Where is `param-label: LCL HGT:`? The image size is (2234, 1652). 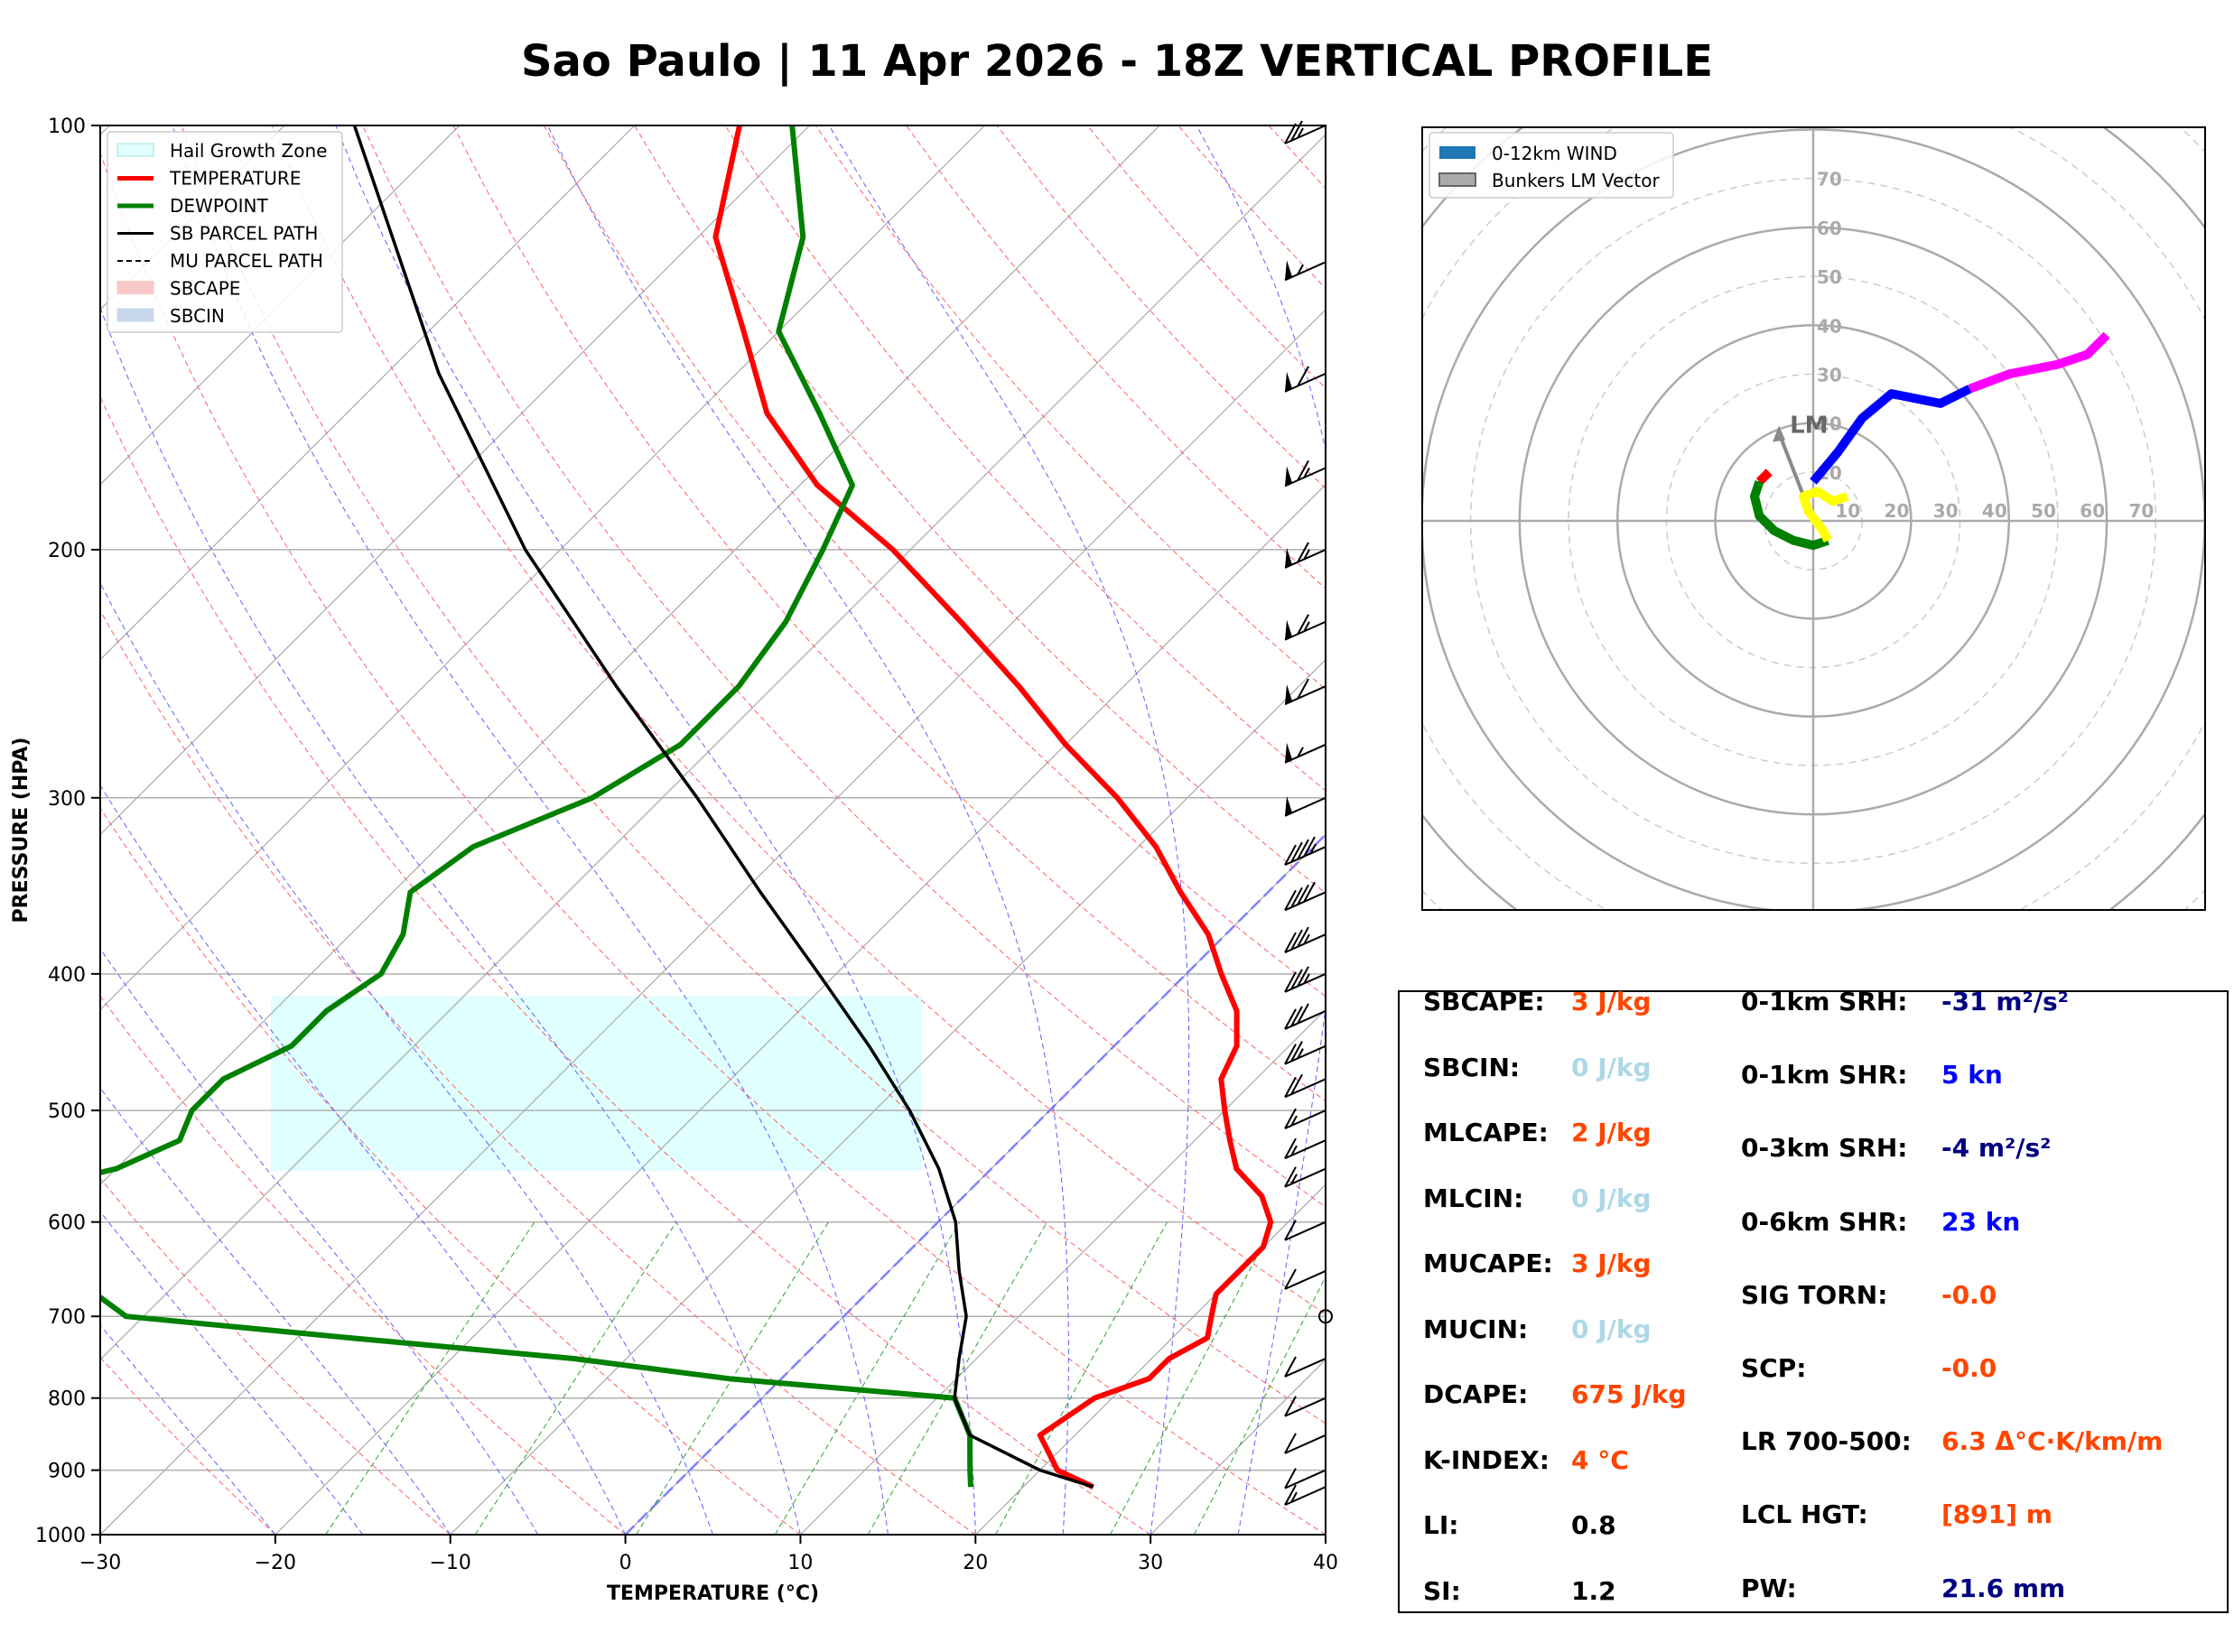
param-label: LCL HGT: is located at coordinates (1804, 1514).